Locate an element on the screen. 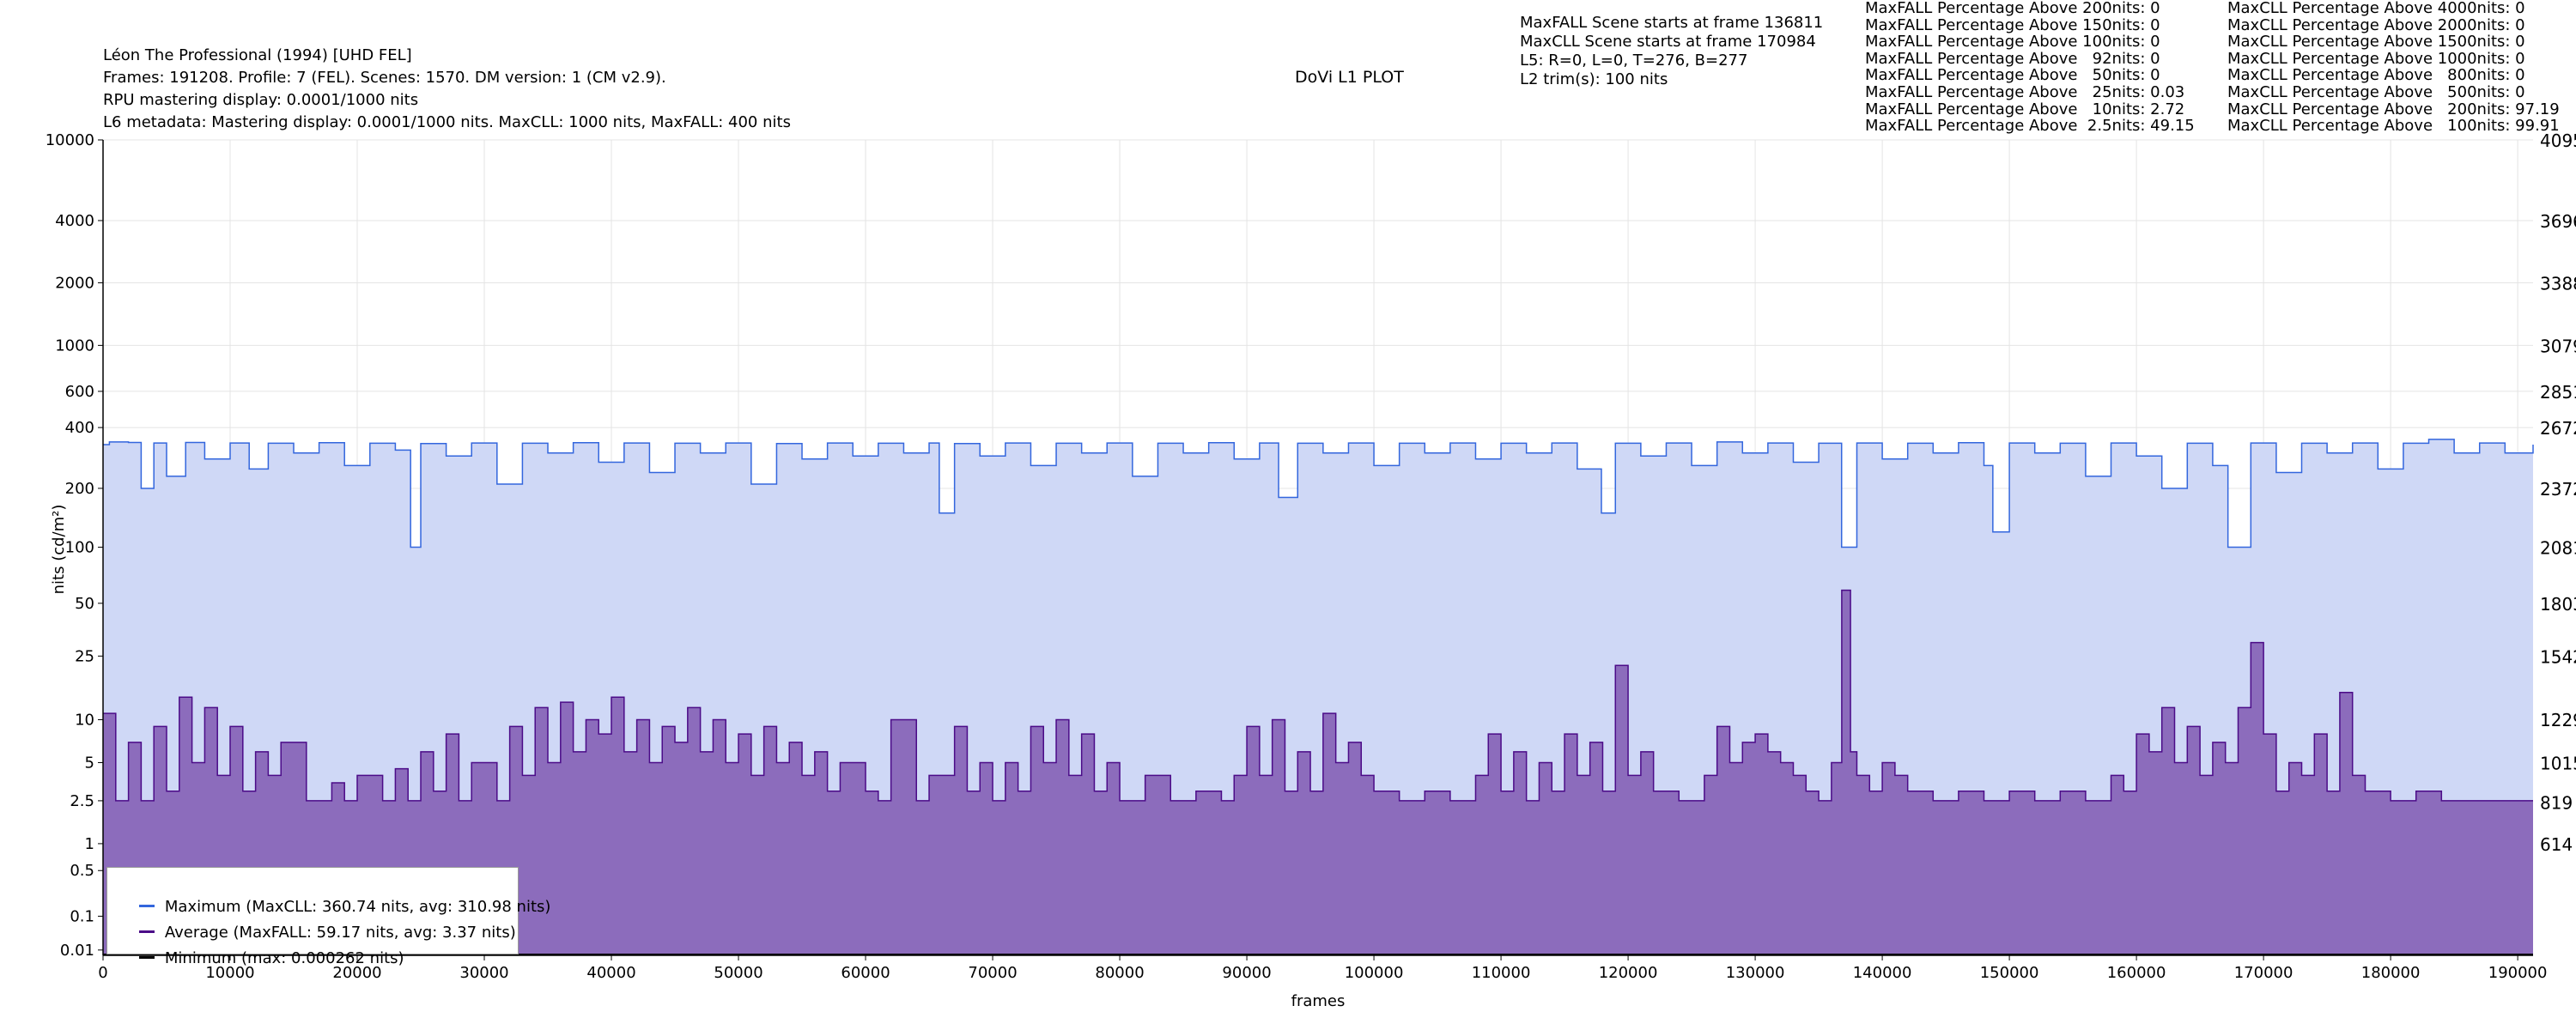 The image size is (2576, 1030). maxfall-stat: MaxFALL Percentage Above 2.5nits: 49.15 is located at coordinates (2030, 126).